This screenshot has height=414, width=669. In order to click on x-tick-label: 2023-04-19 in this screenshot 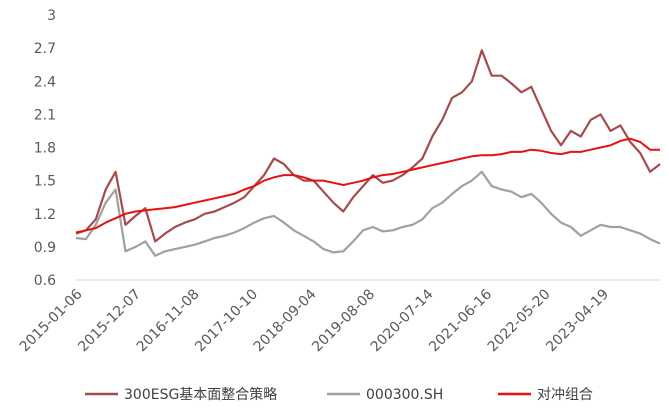, I will do `click(577, 320)`.